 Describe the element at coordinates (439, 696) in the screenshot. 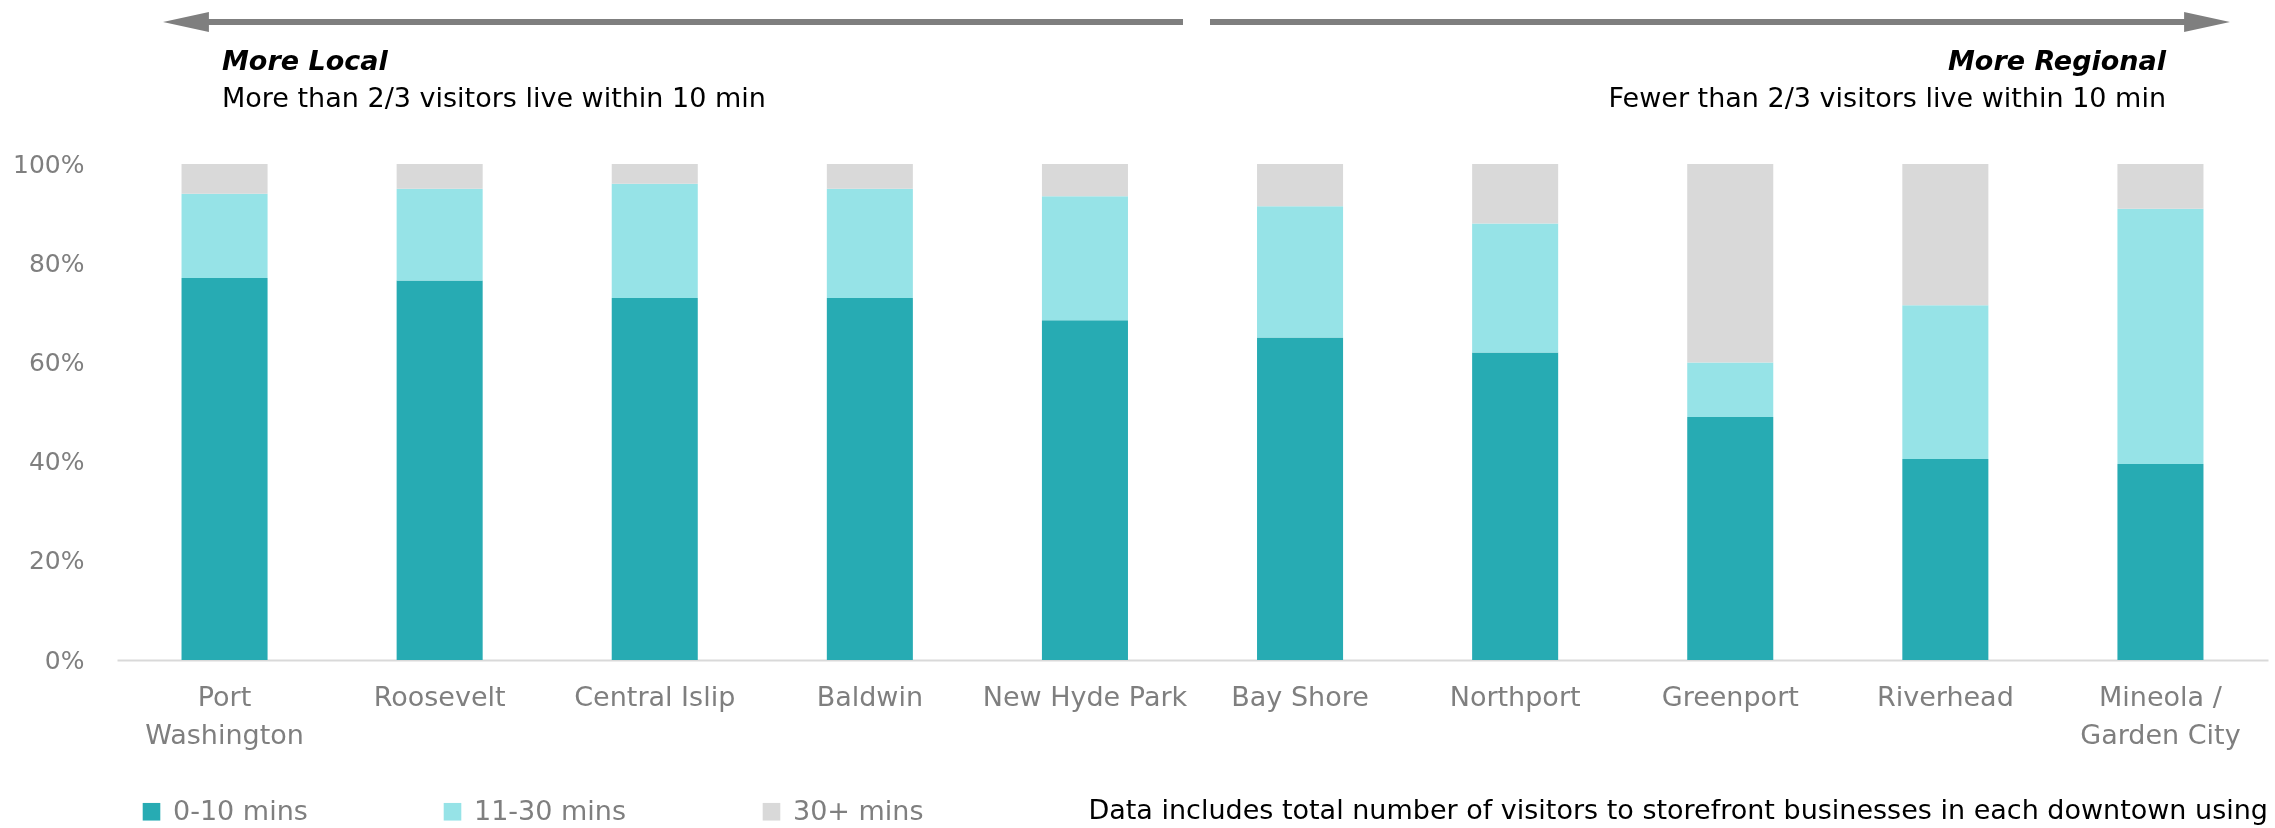

I see `x-tick-label: Roosevelt` at that location.